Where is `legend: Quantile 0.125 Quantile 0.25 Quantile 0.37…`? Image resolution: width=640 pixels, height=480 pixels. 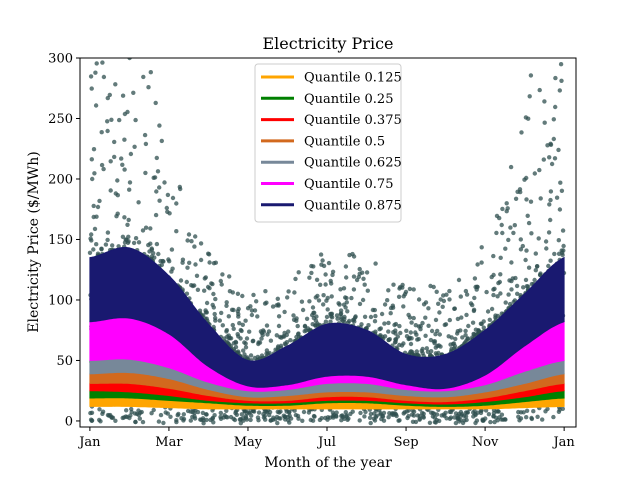
legend: Quantile 0.125 Quantile 0.25 Quantile 0.37… is located at coordinates (328, 143).